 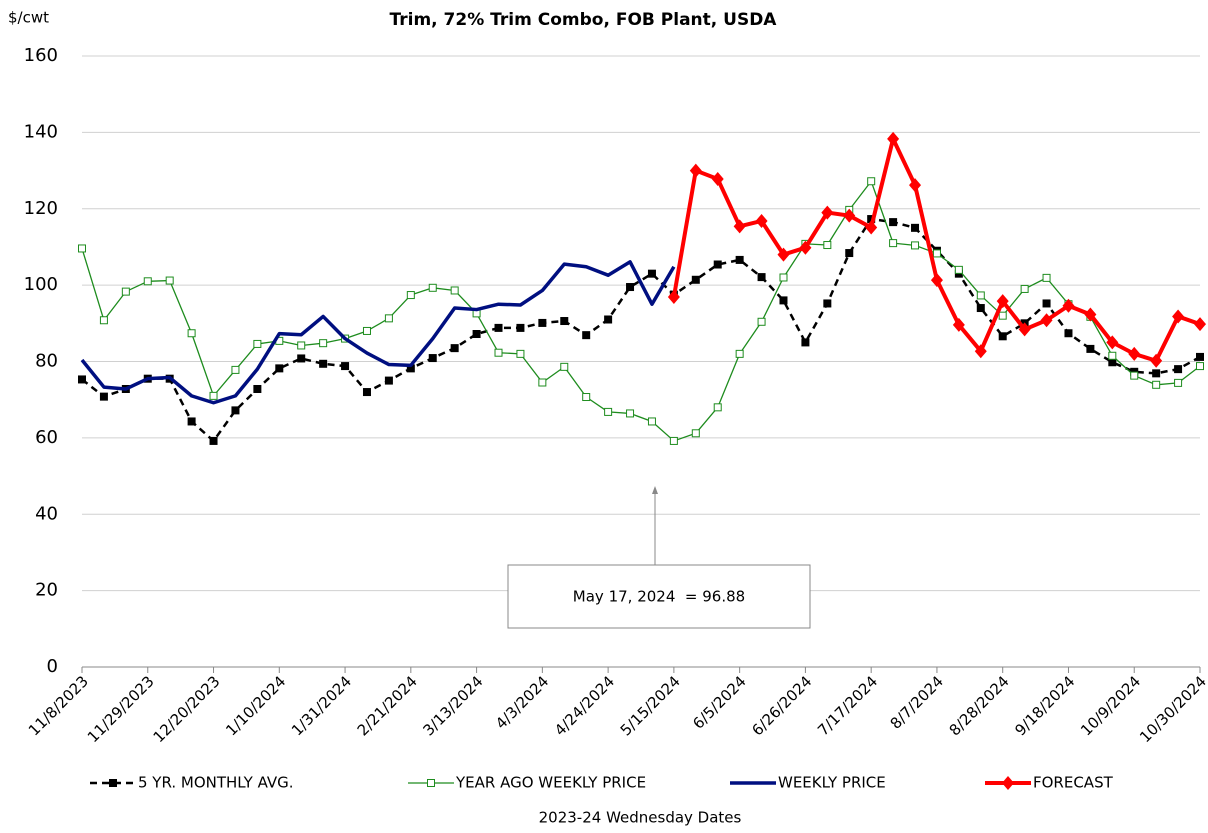 I want to click on series-line, so click(x=378, y=332).